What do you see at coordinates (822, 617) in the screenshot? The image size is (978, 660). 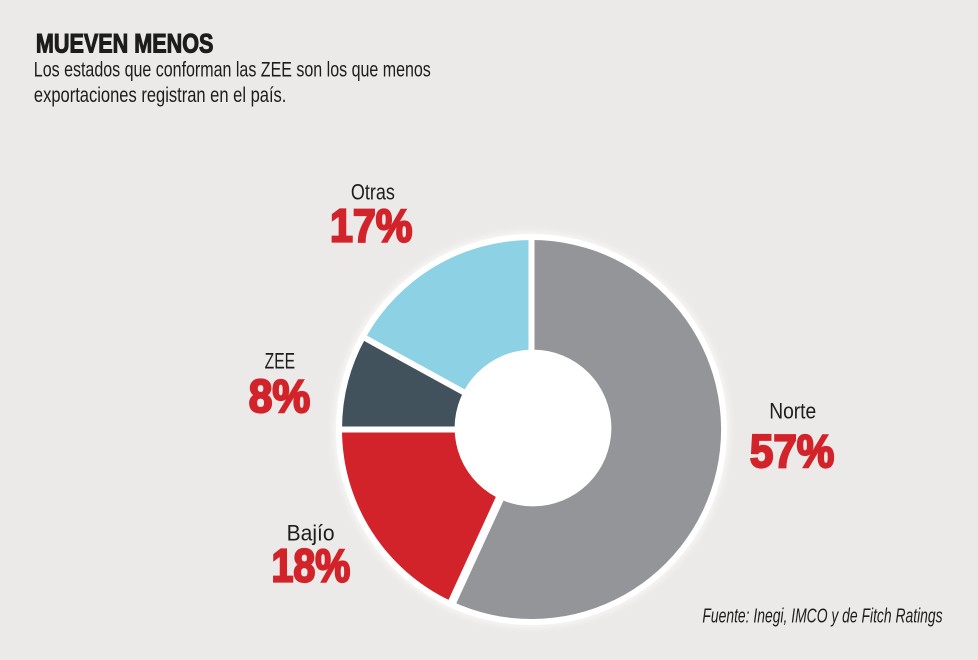 I see `svg-text:Fuente: Inegi, IMCO y de Fitch: Fuente: Inegi, IMCO y de Fitch Ratings` at bounding box center [822, 617].